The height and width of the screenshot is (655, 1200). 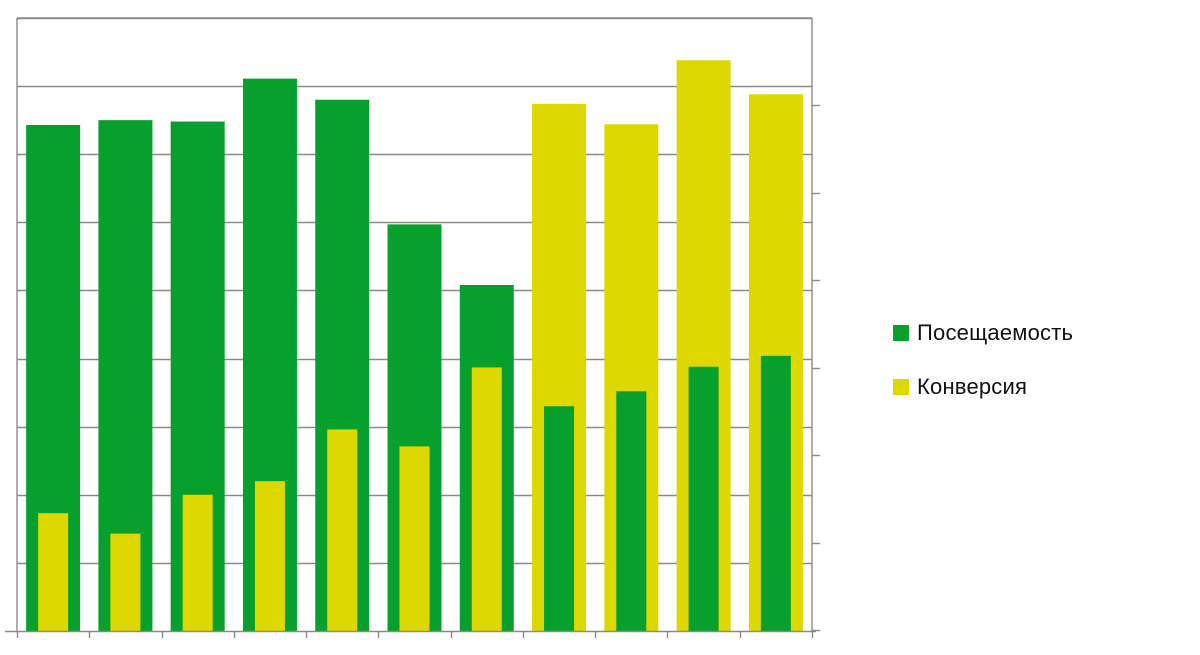 I want to click on legend: Посещаемость Конверсия, so click(x=983, y=372).